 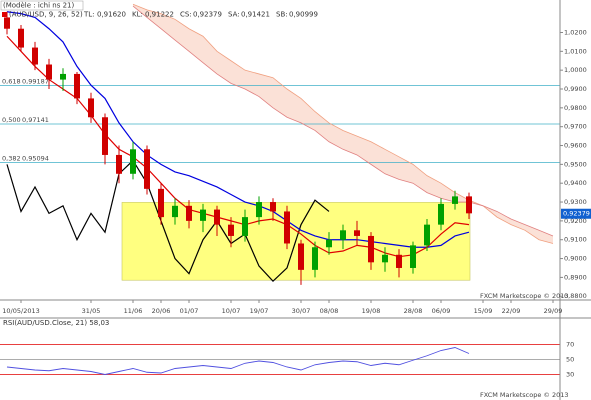 I want to click on y-tick-label: 1,0000, so click(x=575, y=70).